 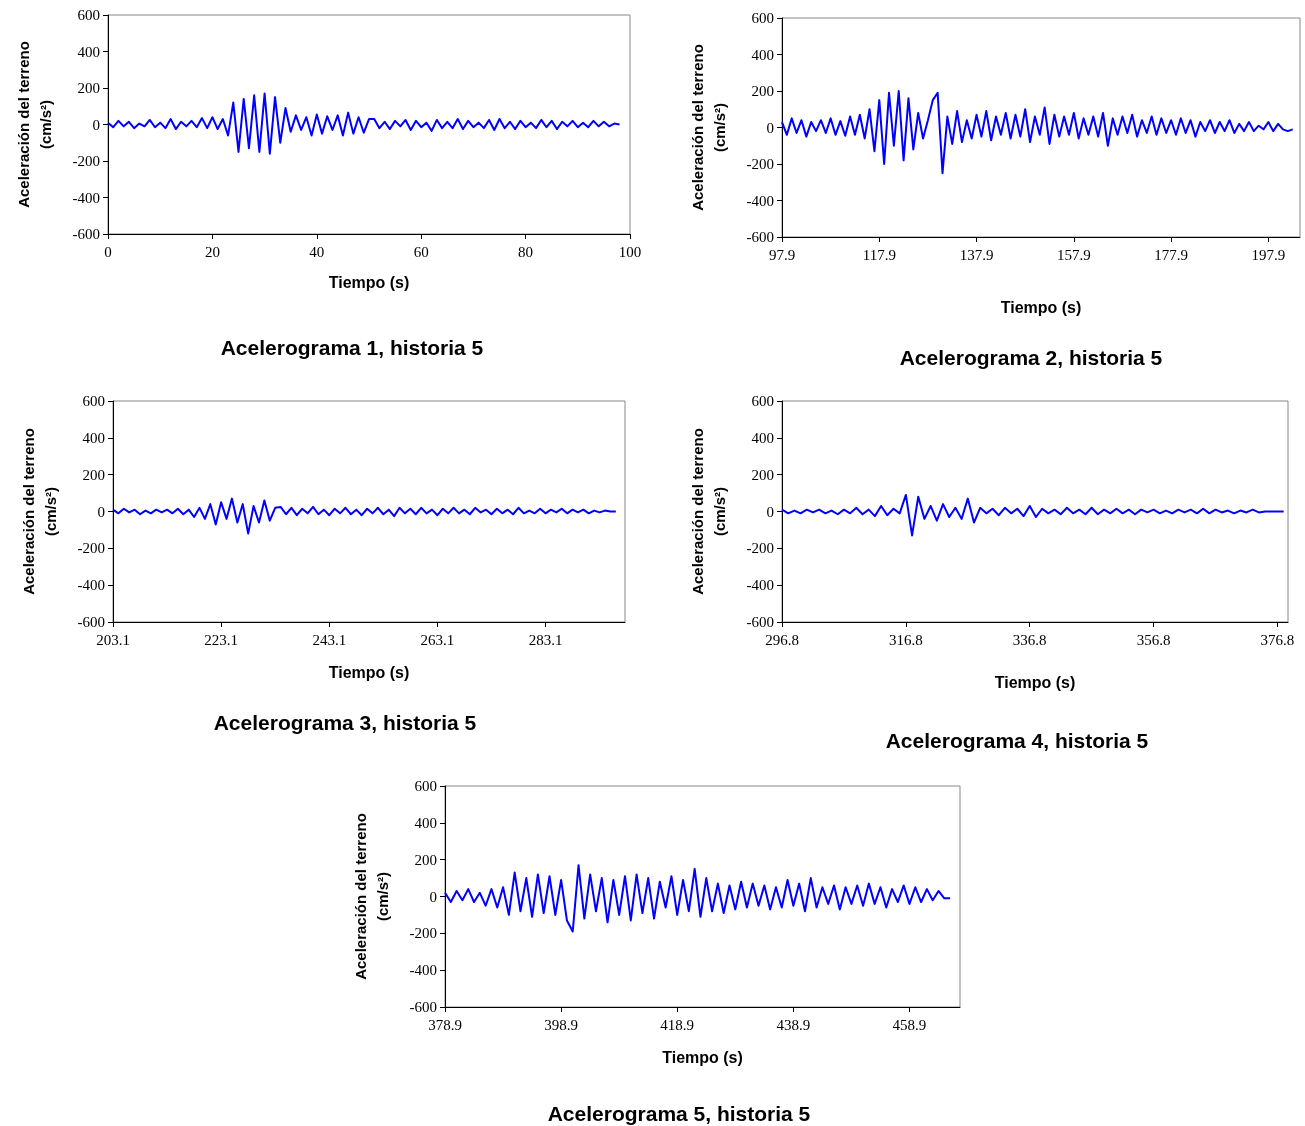 I want to click on x-tick-label: 356.8, so click(x=1153, y=639).